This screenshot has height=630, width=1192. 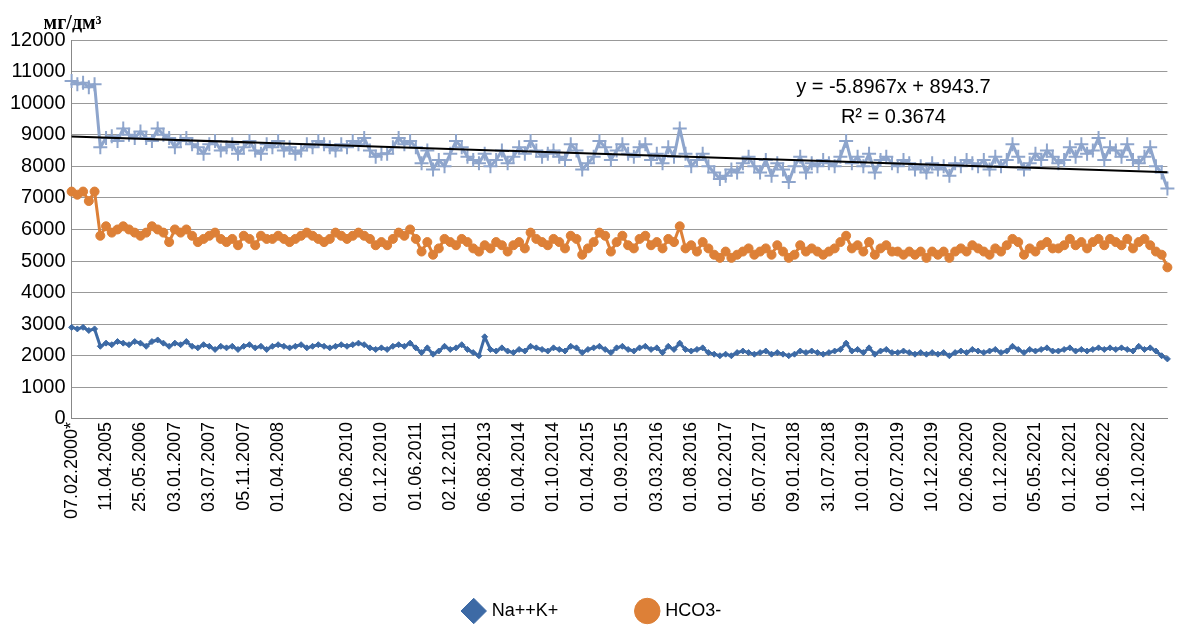 I want to click on x-tick-label: 03.03.2016, so click(x=655, y=466).